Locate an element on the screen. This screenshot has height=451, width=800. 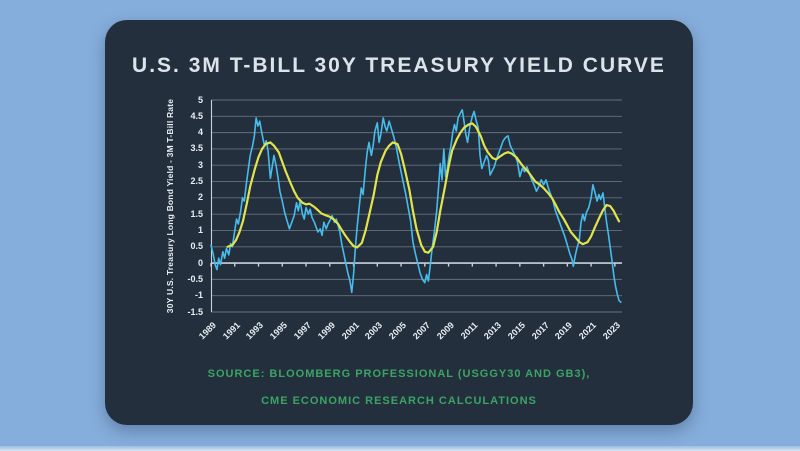
x-tick-label: 2003 is located at coordinates (374, 331).